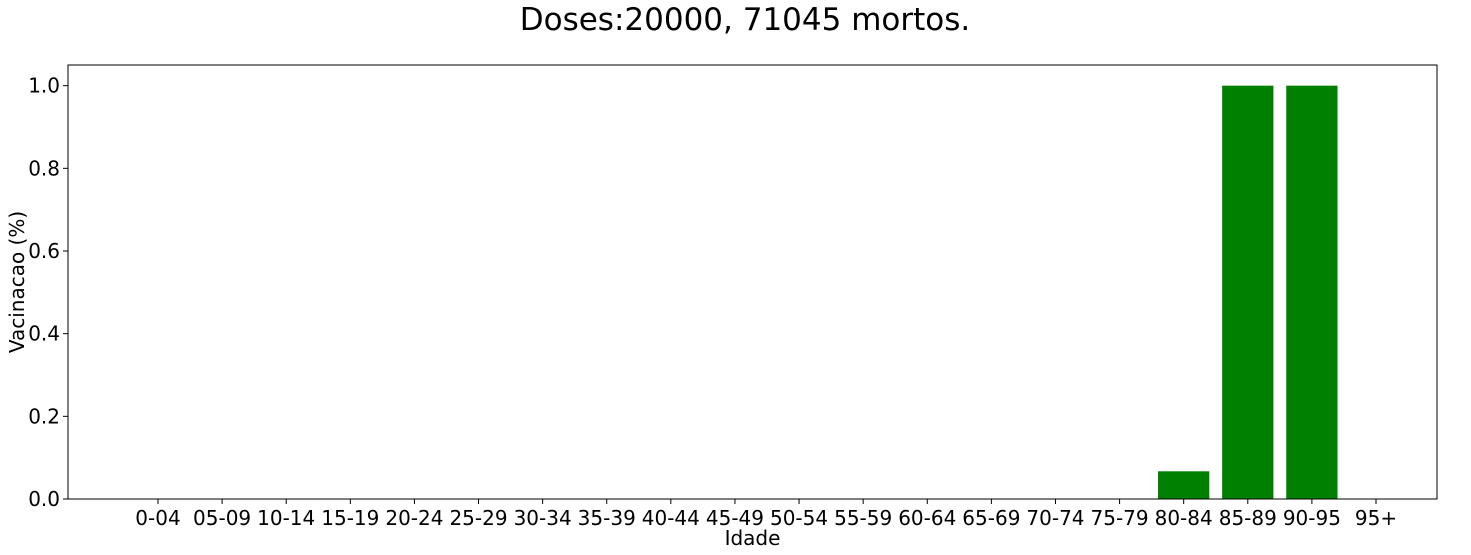 The height and width of the screenshot is (555, 1471). Describe the element at coordinates (1248, 518) in the screenshot. I see `x-tick-label: 85-89` at that location.